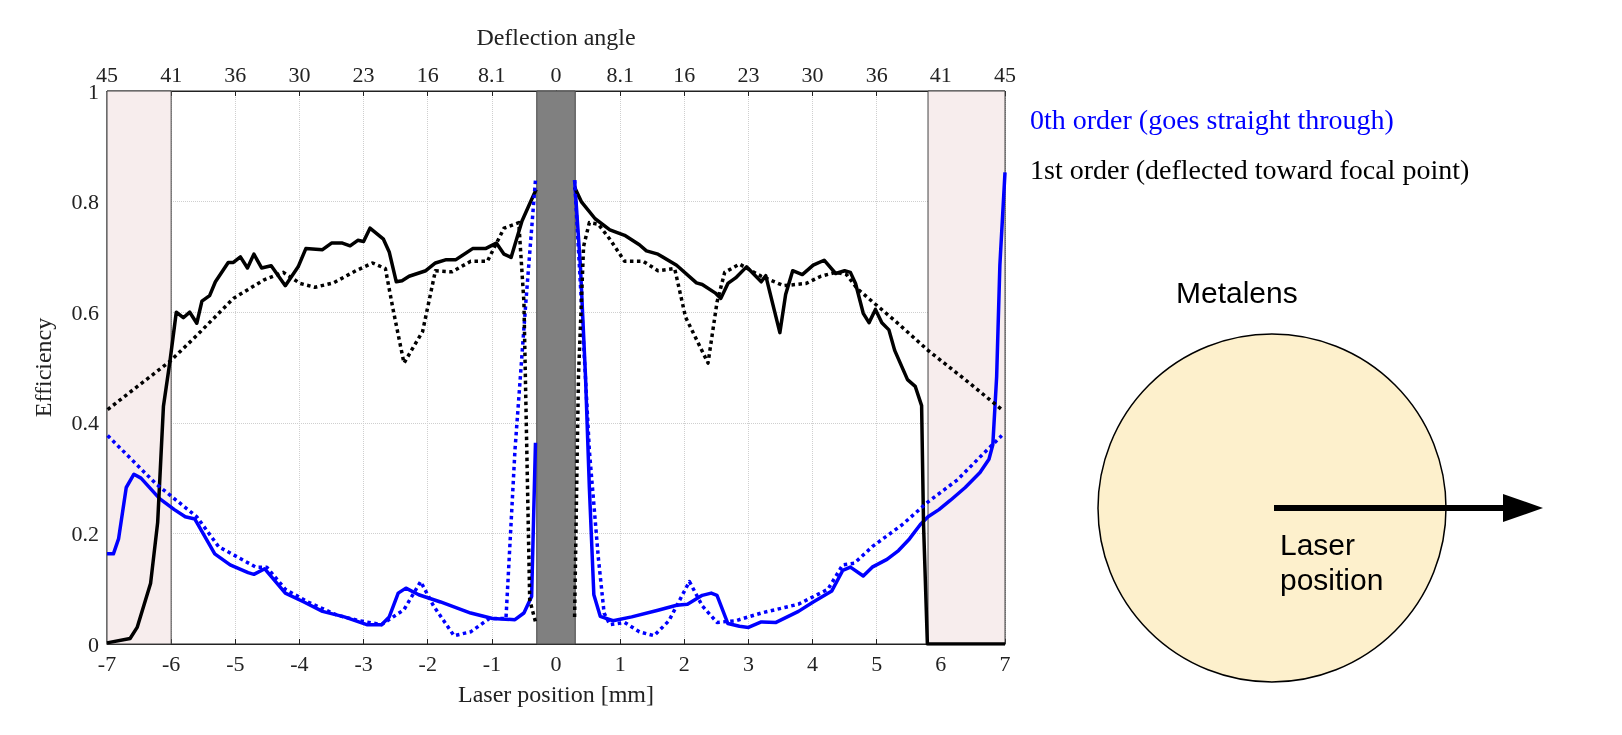 This screenshot has width=1622, height=735. Describe the element at coordinates (85, 312) in the screenshot. I see `y-tick-label: 0.6` at that location.